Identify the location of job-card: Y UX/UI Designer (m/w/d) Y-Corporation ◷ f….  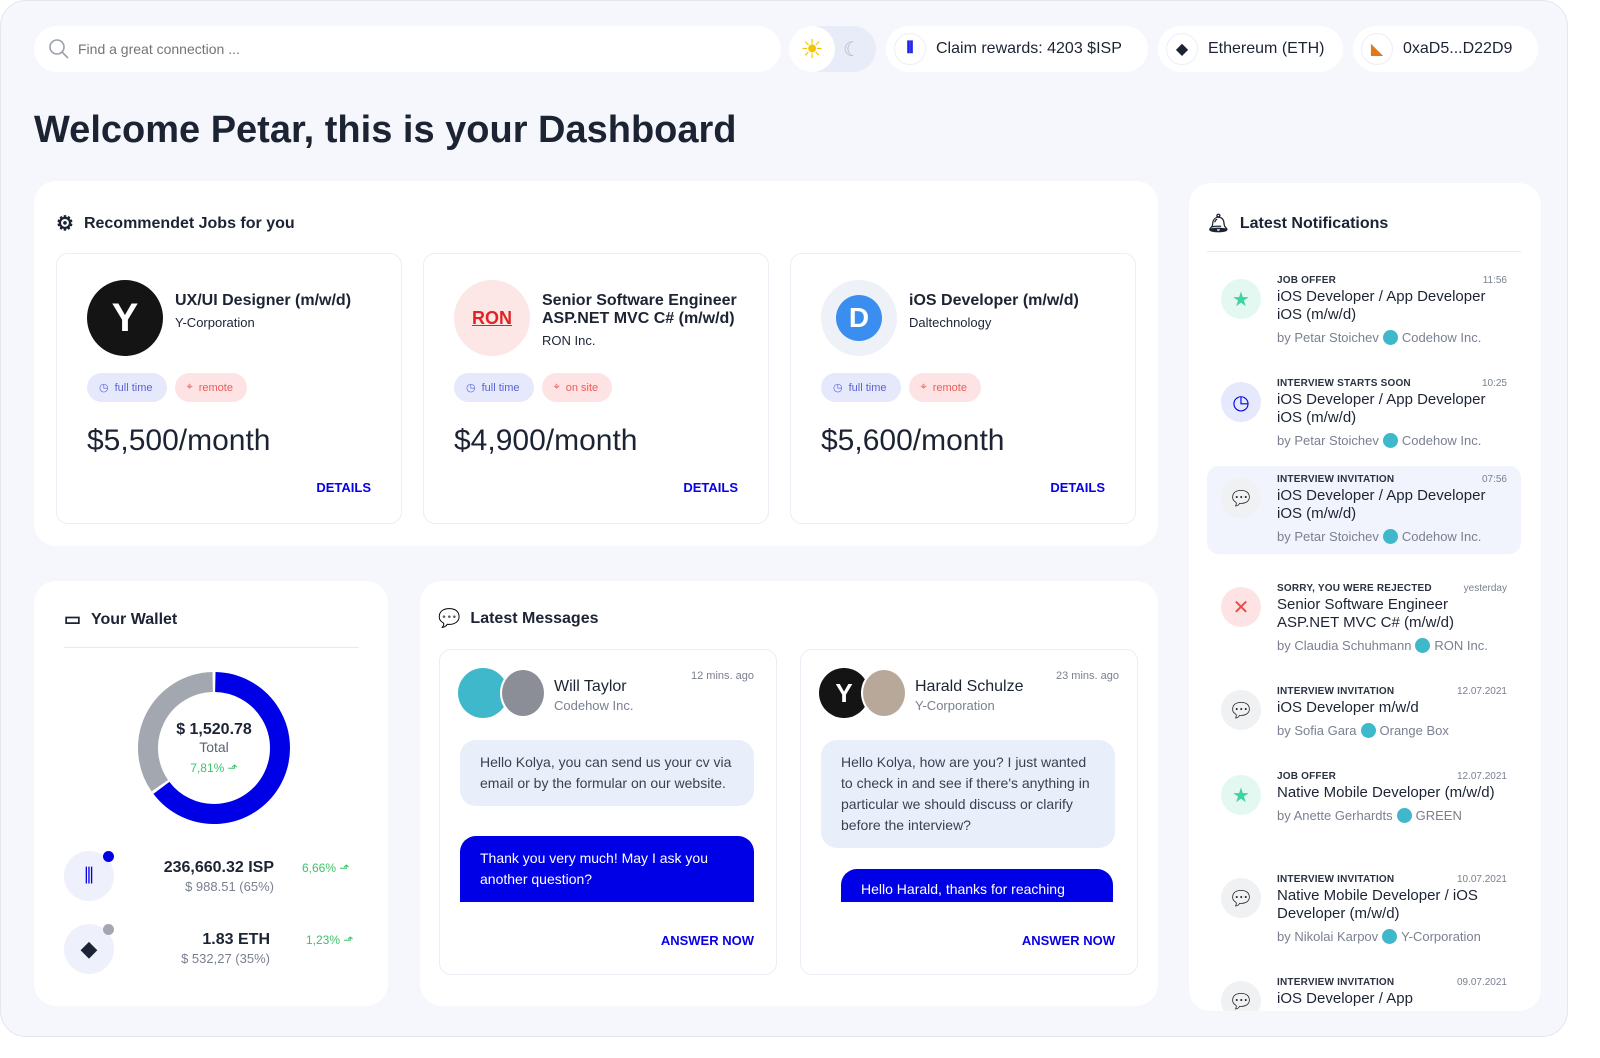
(229, 388).